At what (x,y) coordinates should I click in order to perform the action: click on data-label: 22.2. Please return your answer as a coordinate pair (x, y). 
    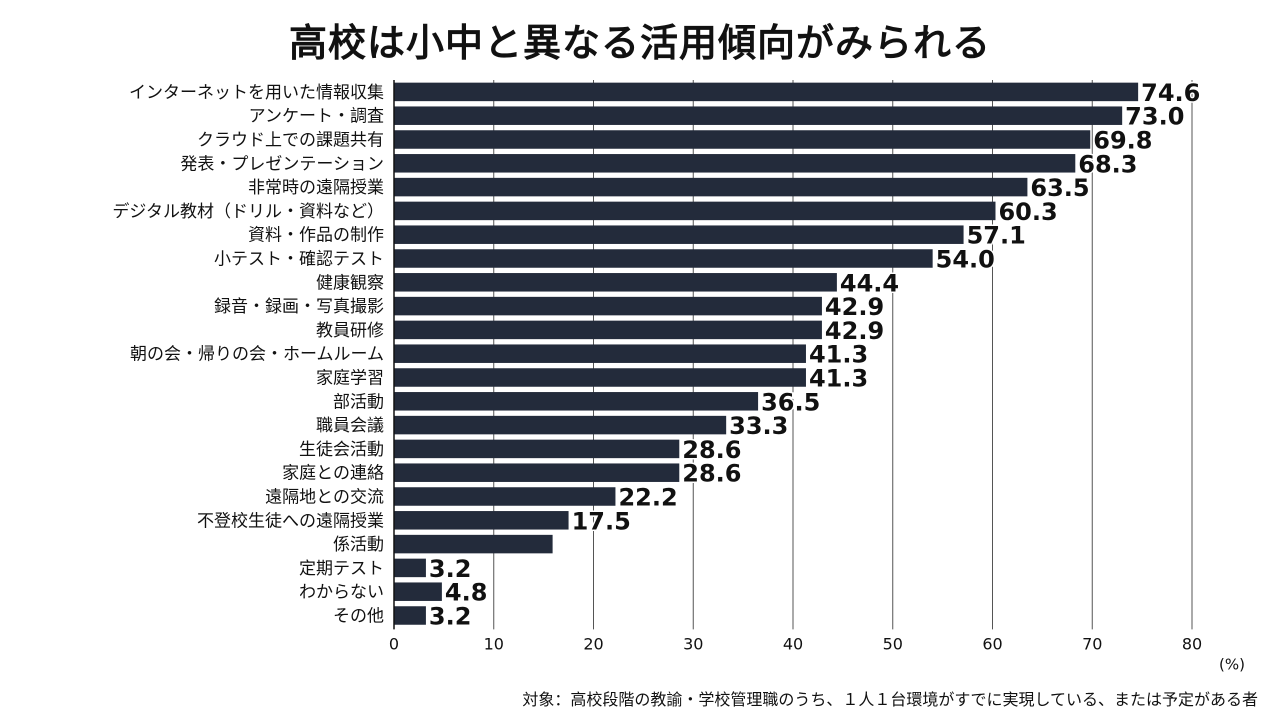
    Looking at the image, I should click on (647, 498).